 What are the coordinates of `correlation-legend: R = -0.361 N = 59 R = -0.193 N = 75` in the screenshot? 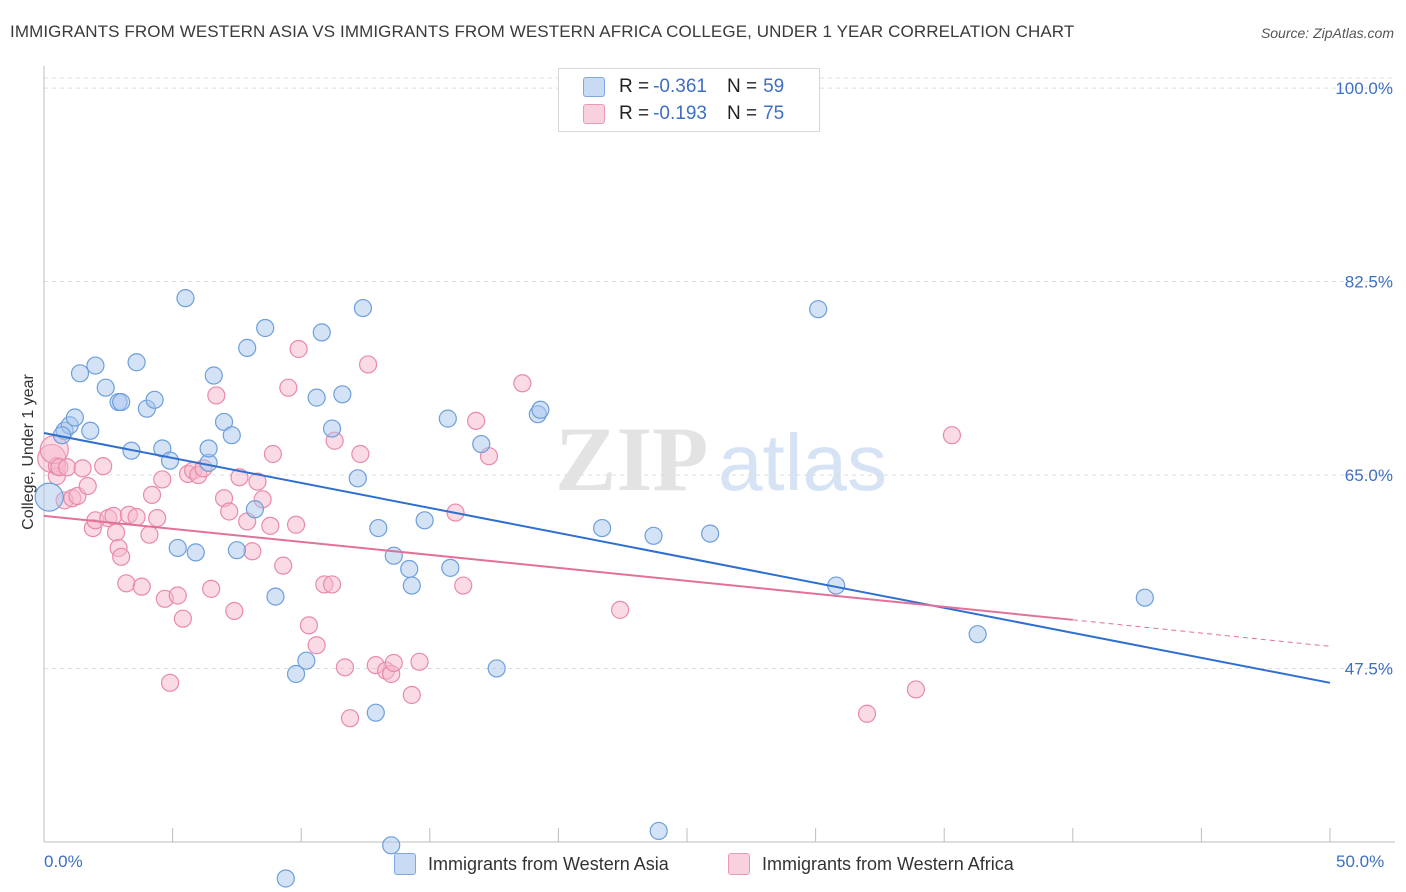 It's located at (689, 100).